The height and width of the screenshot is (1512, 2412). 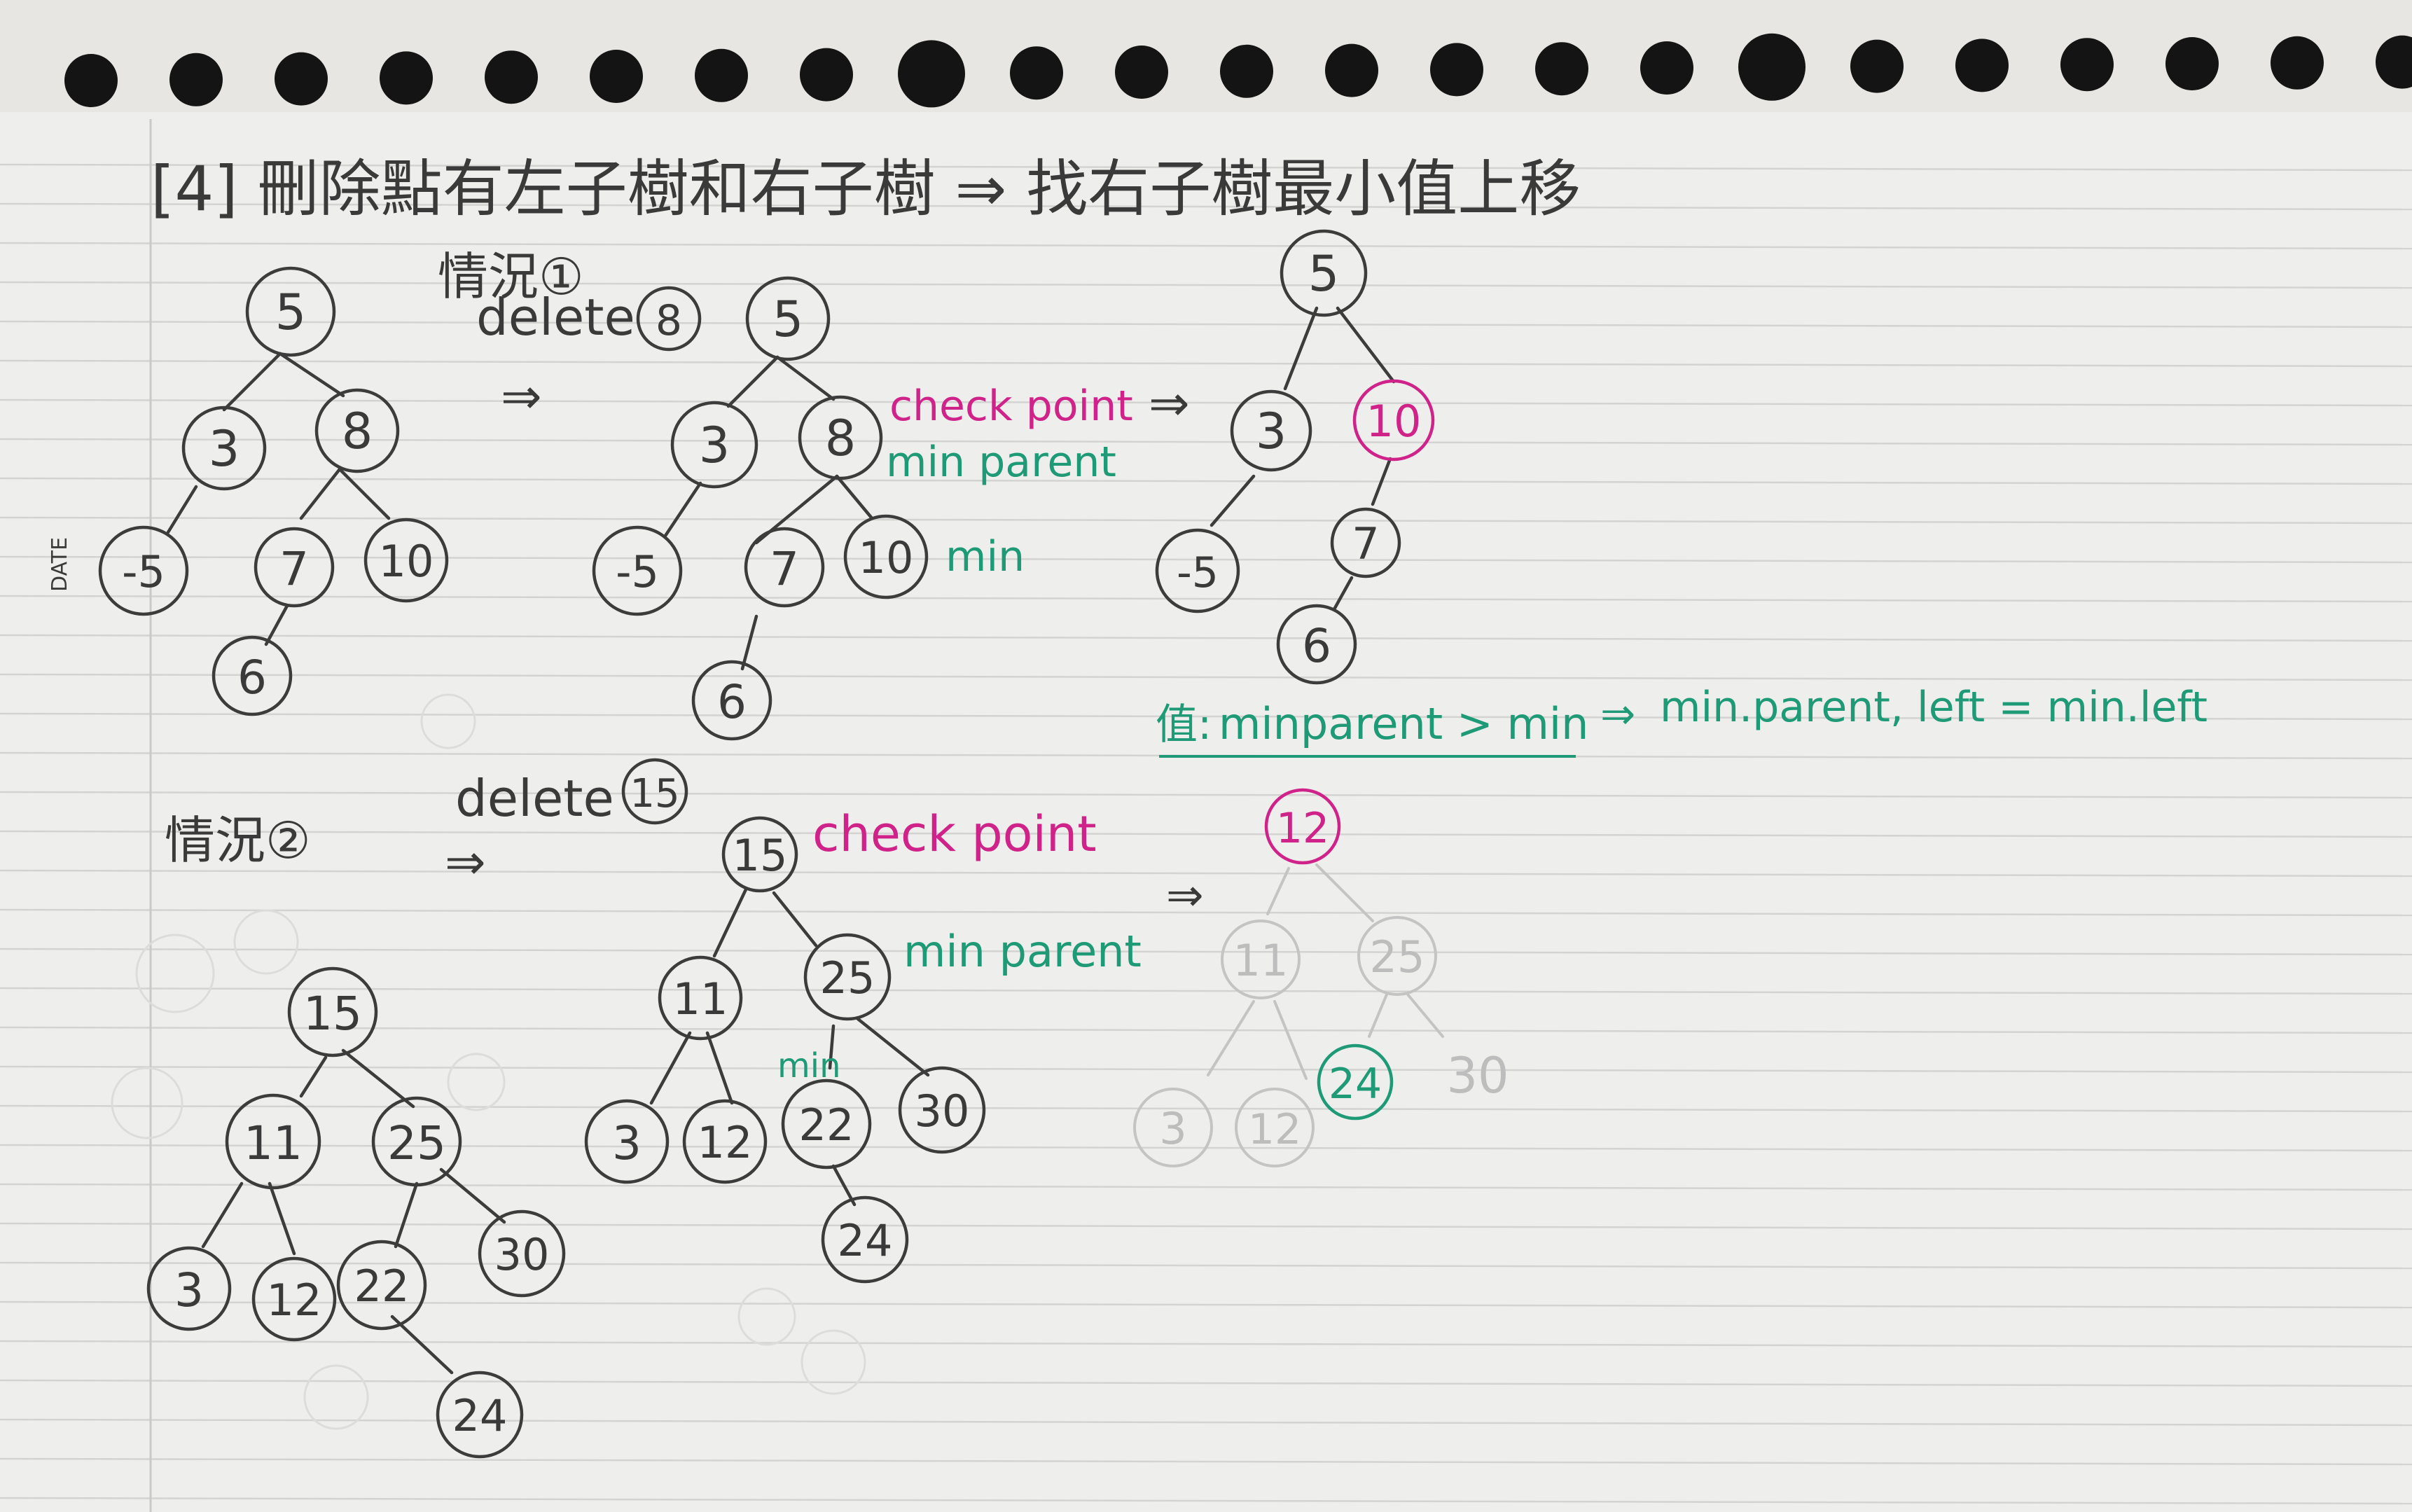 I want to click on case1-tree-after: 5 3 10 -5 7 6, so click(x=1295, y=457).